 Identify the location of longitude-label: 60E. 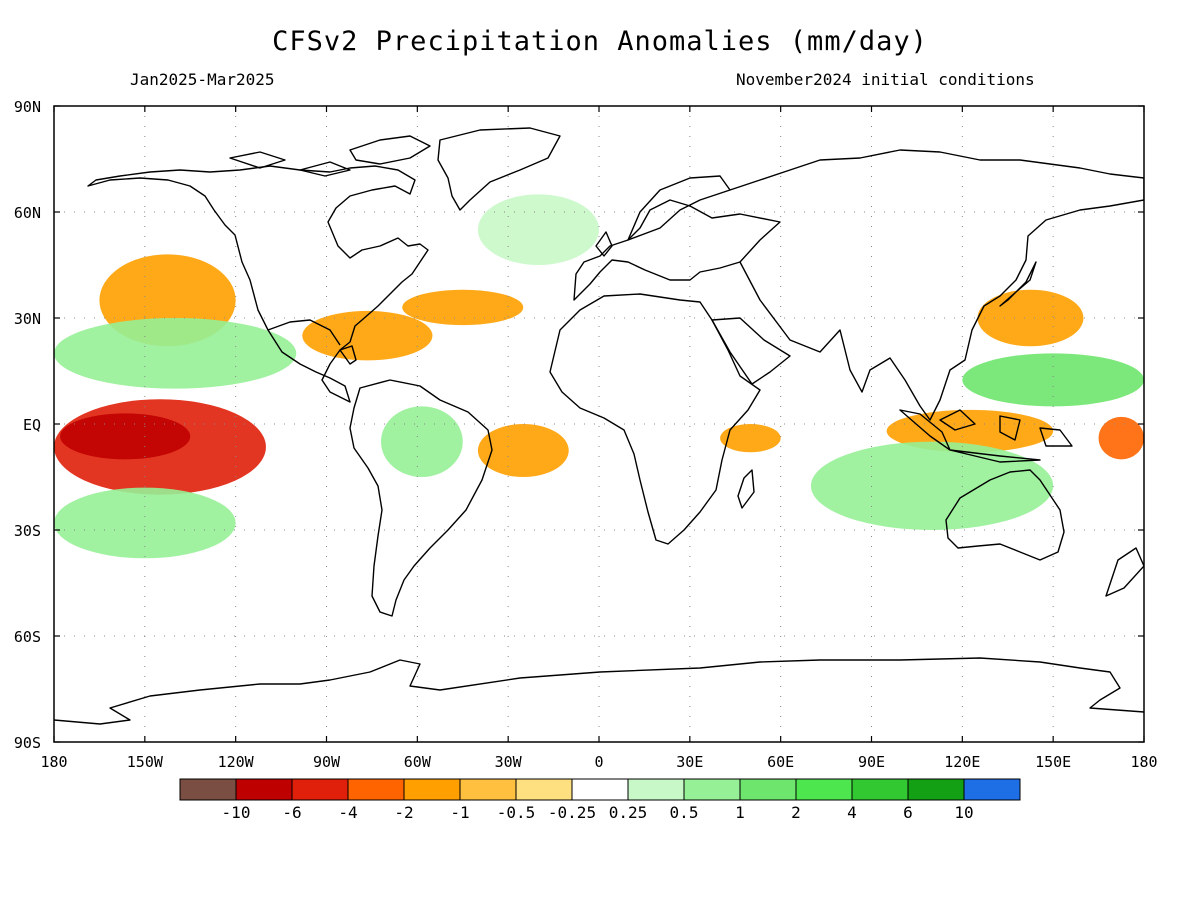
(780, 762).